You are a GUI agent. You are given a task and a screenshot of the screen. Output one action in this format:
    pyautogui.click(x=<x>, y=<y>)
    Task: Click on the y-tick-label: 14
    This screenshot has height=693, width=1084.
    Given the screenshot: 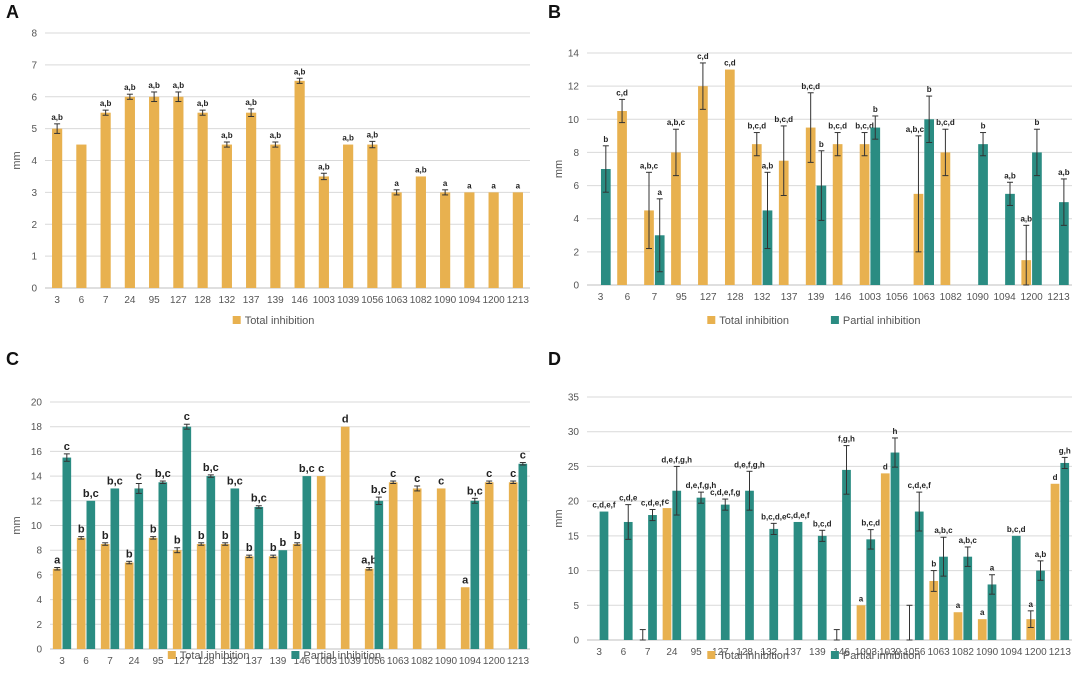 What is the action you would take?
    pyautogui.click(x=37, y=477)
    